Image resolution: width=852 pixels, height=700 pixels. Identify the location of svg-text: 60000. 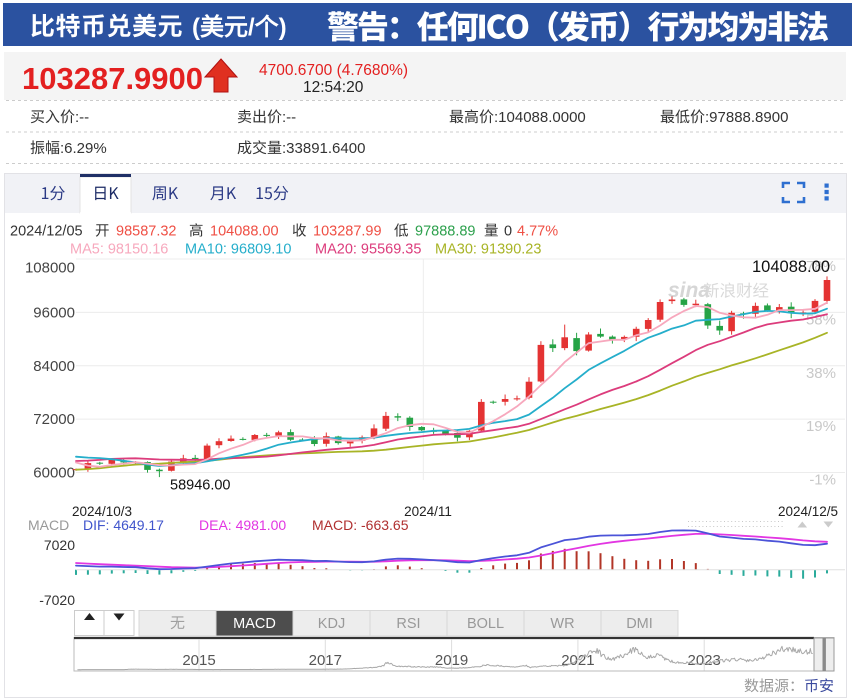
(54, 472).